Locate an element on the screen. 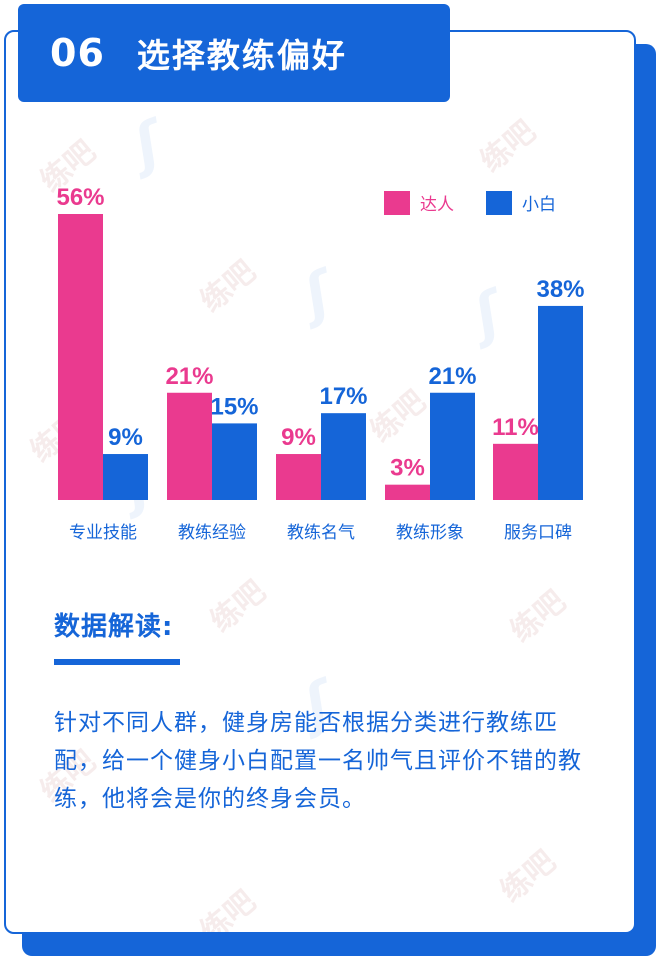 This screenshot has height=956, width=656. data-label-xiaobai-3: 17% is located at coordinates (343, 396).